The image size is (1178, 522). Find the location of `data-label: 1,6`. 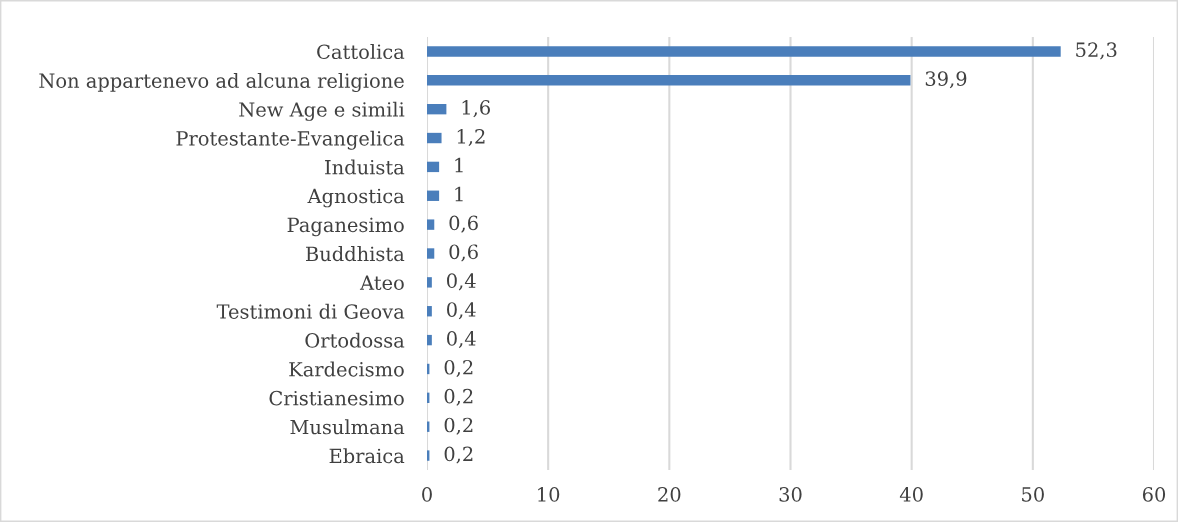

data-label: 1,6 is located at coordinates (476, 109).